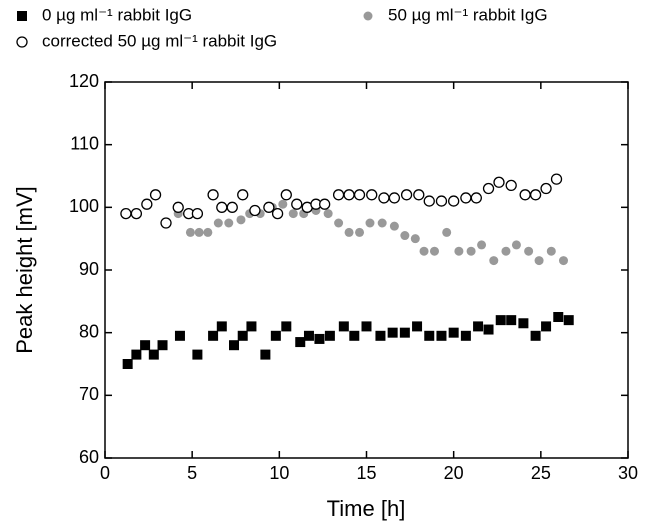  Describe the element at coordinates (117, 14) in the screenshot. I see `legend-label: 0 µg ml⁻¹ rabbit IgG` at that location.